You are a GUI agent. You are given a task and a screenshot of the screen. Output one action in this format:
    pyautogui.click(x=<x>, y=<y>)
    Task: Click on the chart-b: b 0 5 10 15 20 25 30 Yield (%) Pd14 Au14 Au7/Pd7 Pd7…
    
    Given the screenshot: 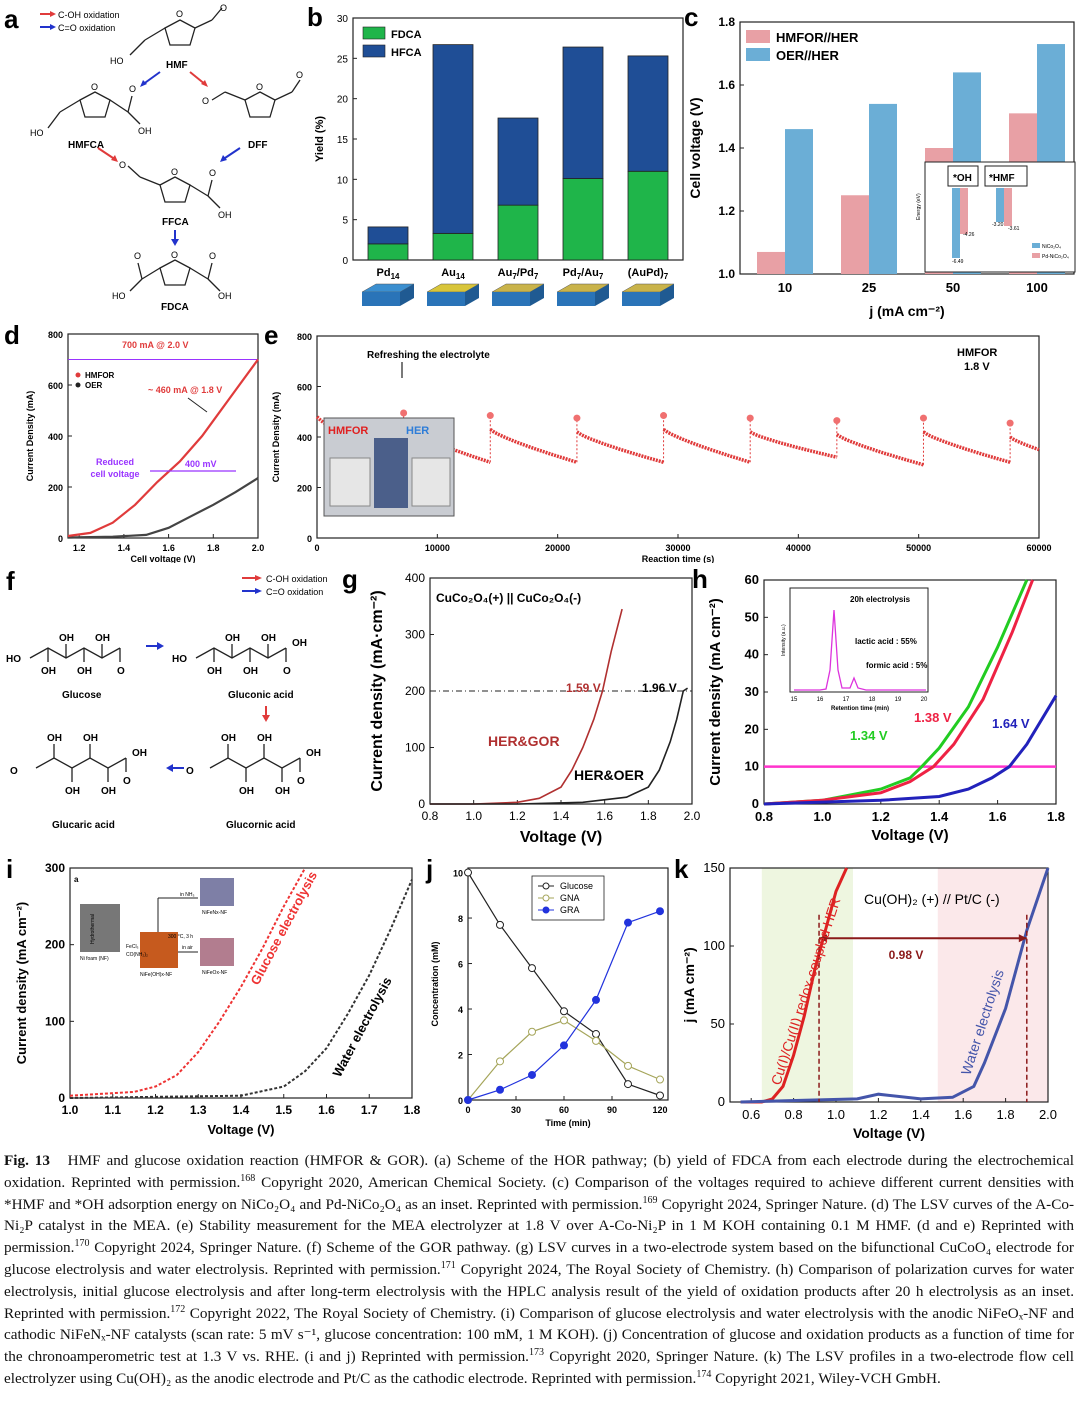 What is the action you would take?
    pyautogui.click(x=495, y=154)
    